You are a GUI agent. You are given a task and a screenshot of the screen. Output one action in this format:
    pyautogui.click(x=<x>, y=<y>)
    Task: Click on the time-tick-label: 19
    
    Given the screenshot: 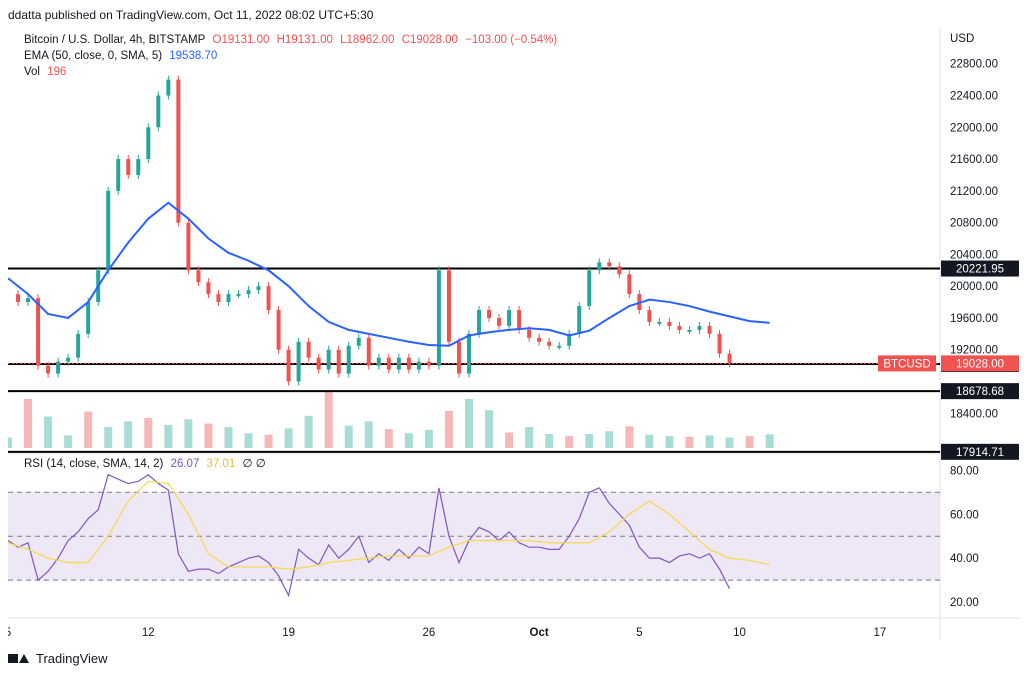 What is the action you would take?
    pyautogui.click(x=288, y=633)
    